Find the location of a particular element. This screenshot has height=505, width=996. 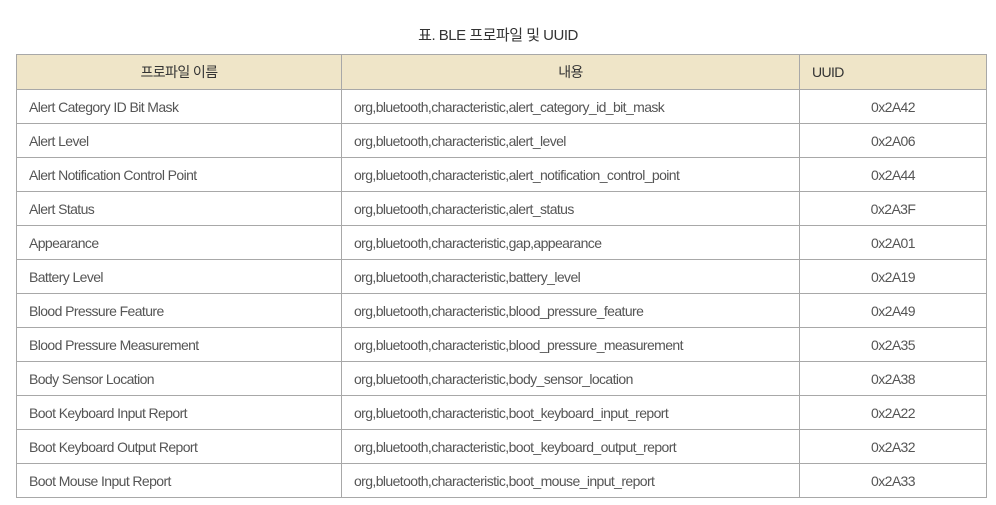

profile-name-cell: Alert Status is located at coordinates (179, 208).